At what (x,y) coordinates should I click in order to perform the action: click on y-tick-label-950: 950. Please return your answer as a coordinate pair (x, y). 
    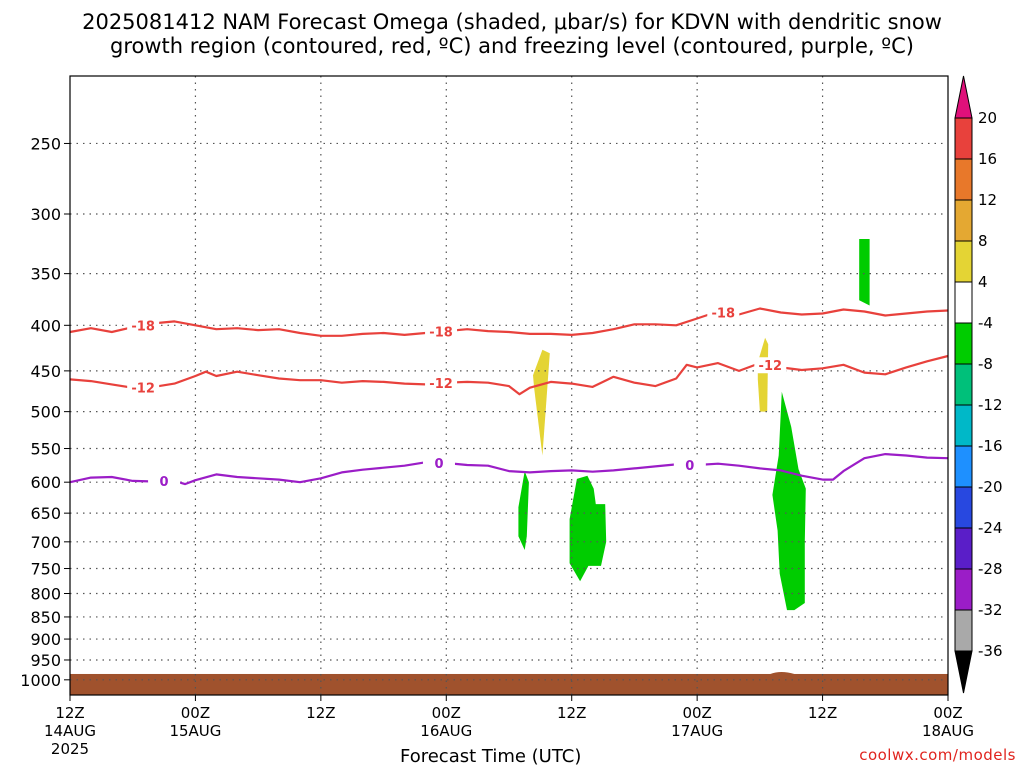
    Looking at the image, I should click on (45, 660).